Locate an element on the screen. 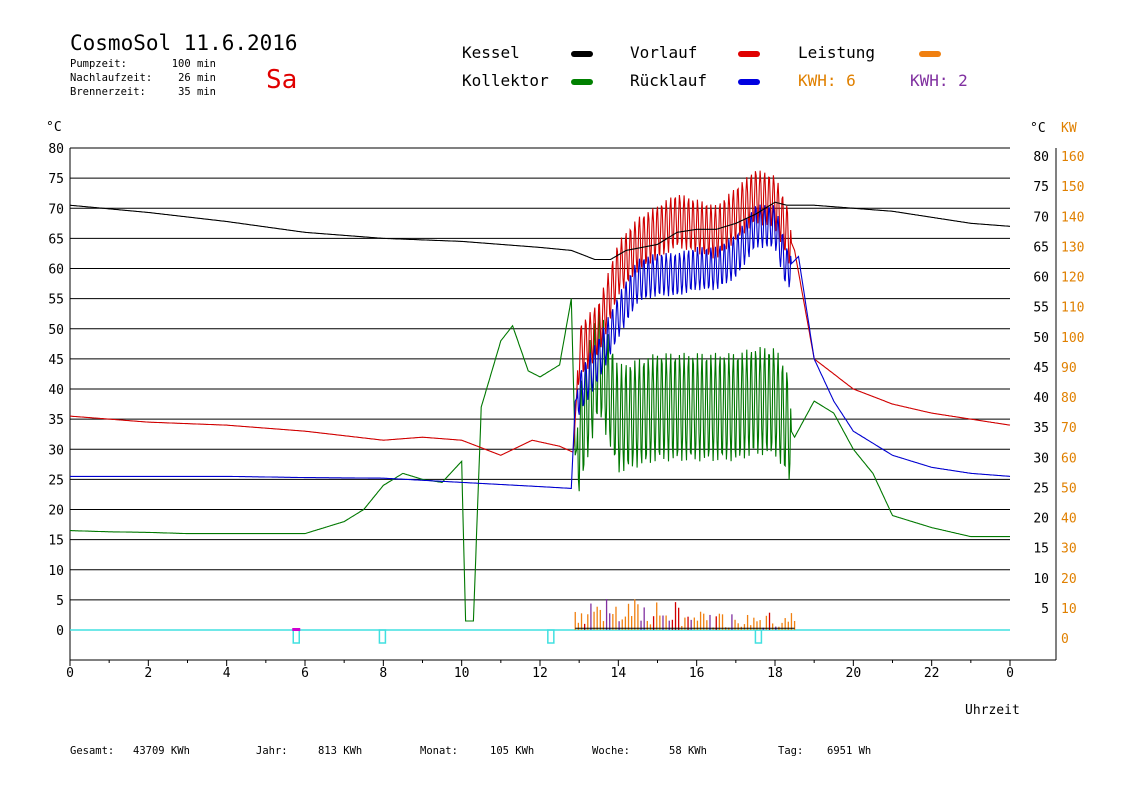 This screenshot has height=812, width=1148. y-right-tick-label: 80 is located at coordinates (1041, 157).